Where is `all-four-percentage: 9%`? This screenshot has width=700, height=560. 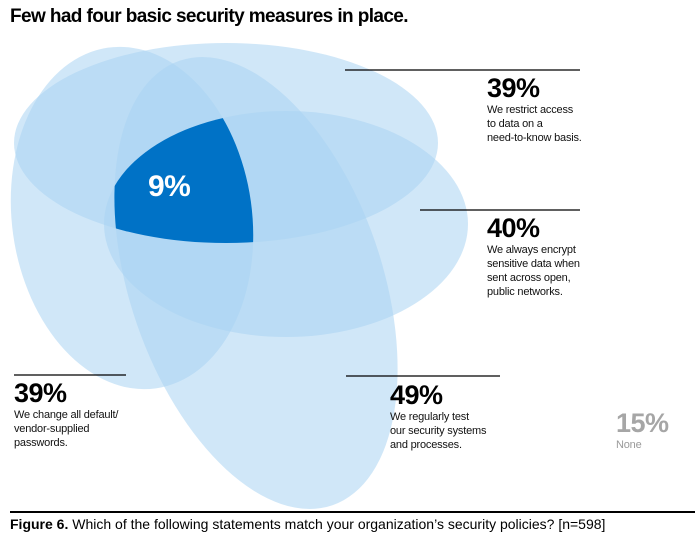
all-four-percentage: 9% is located at coordinates (169, 186).